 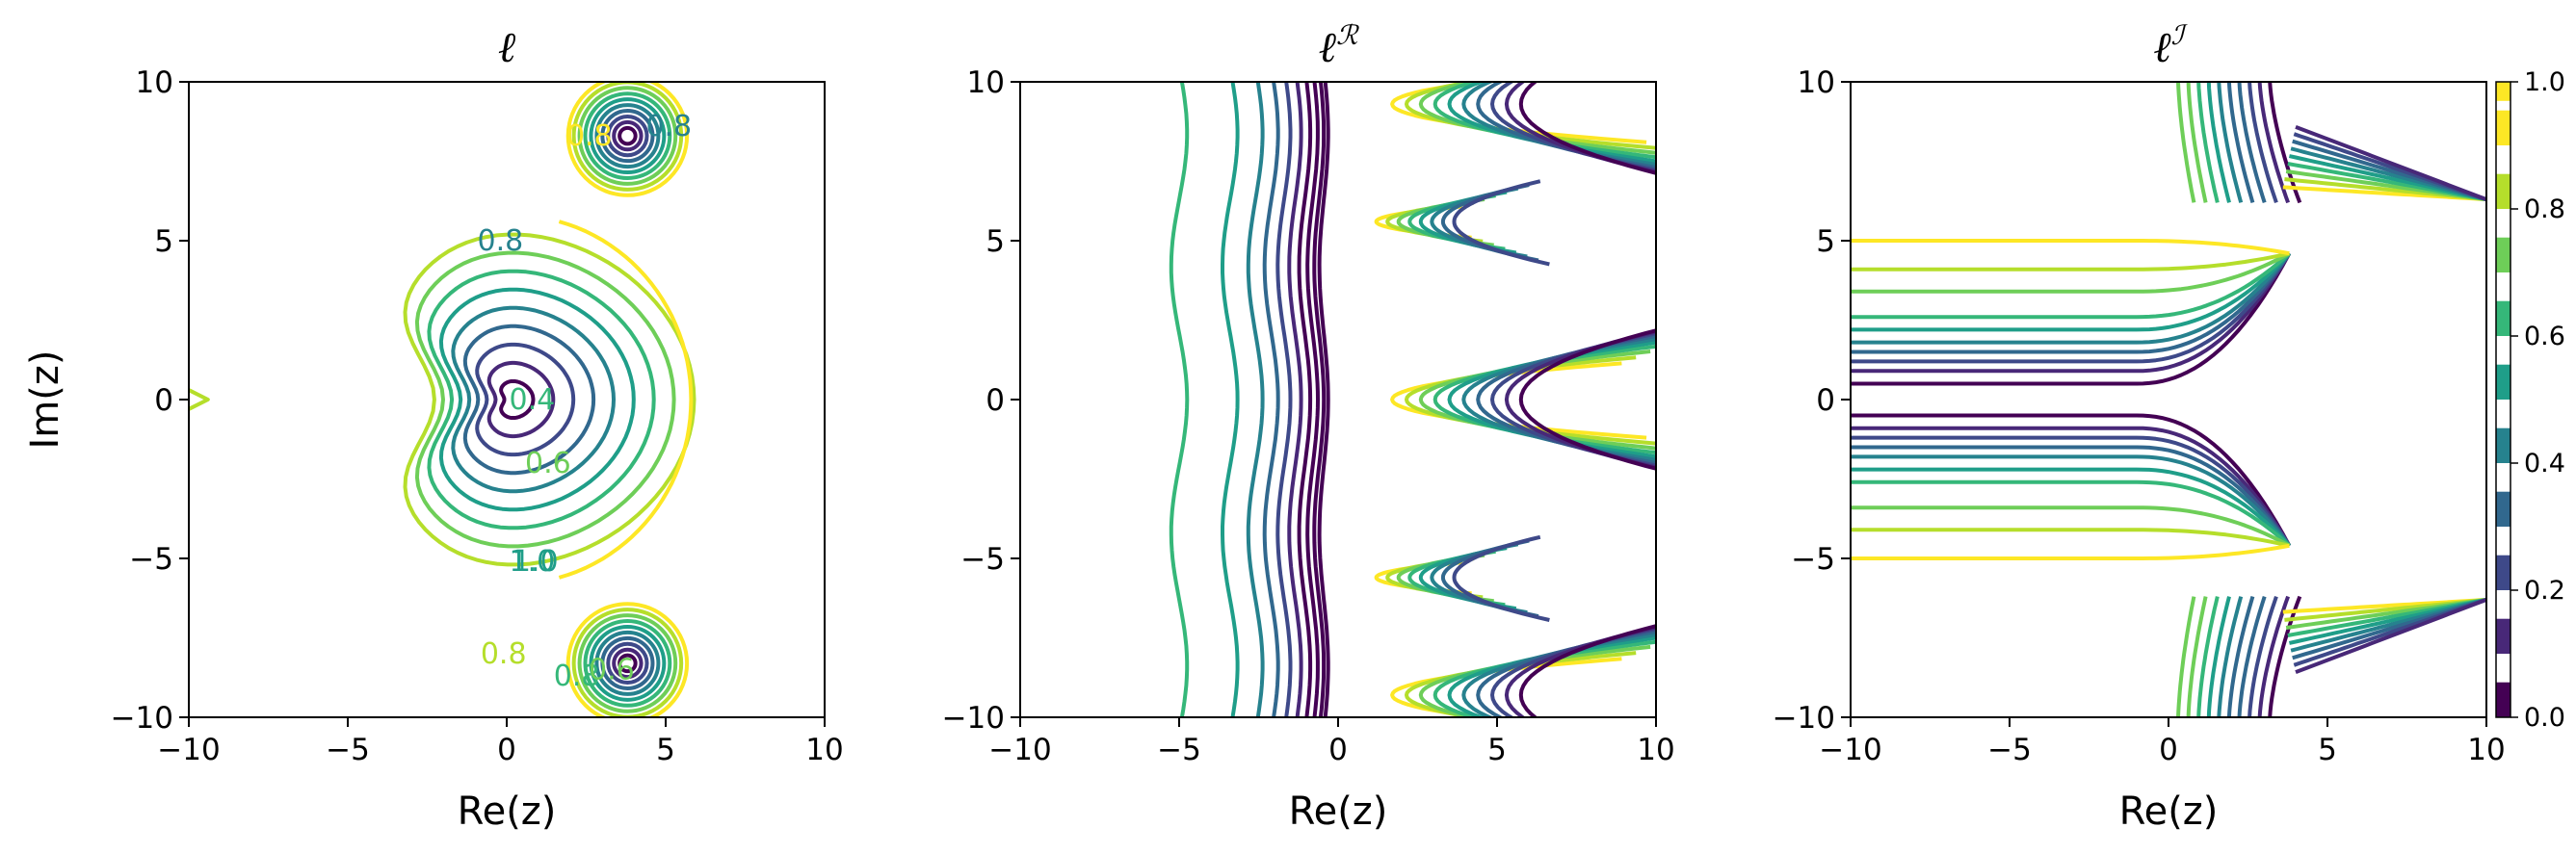 I want to click on contour-line-0.4, so click(x=529, y=399).